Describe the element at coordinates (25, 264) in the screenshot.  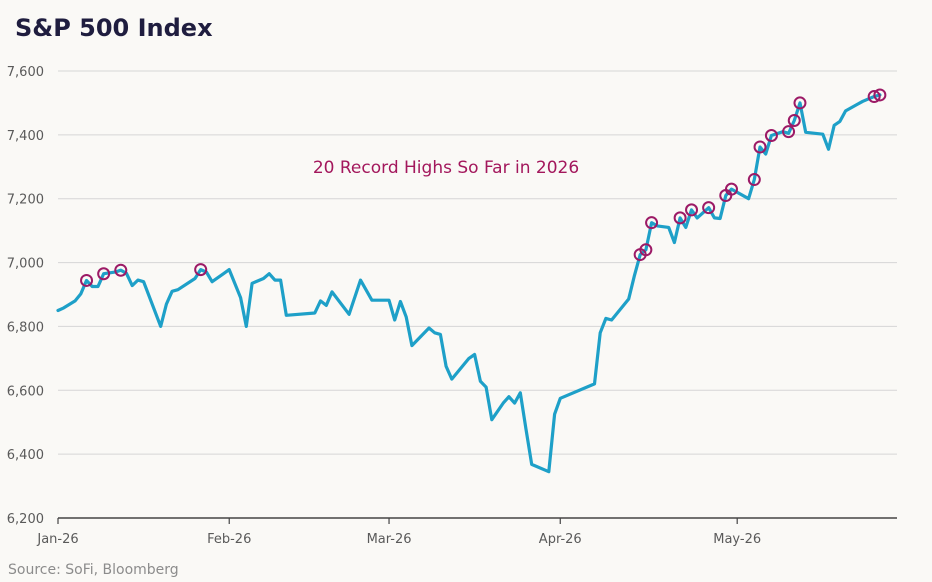
I see `y-tick-label: 7,000` at that location.